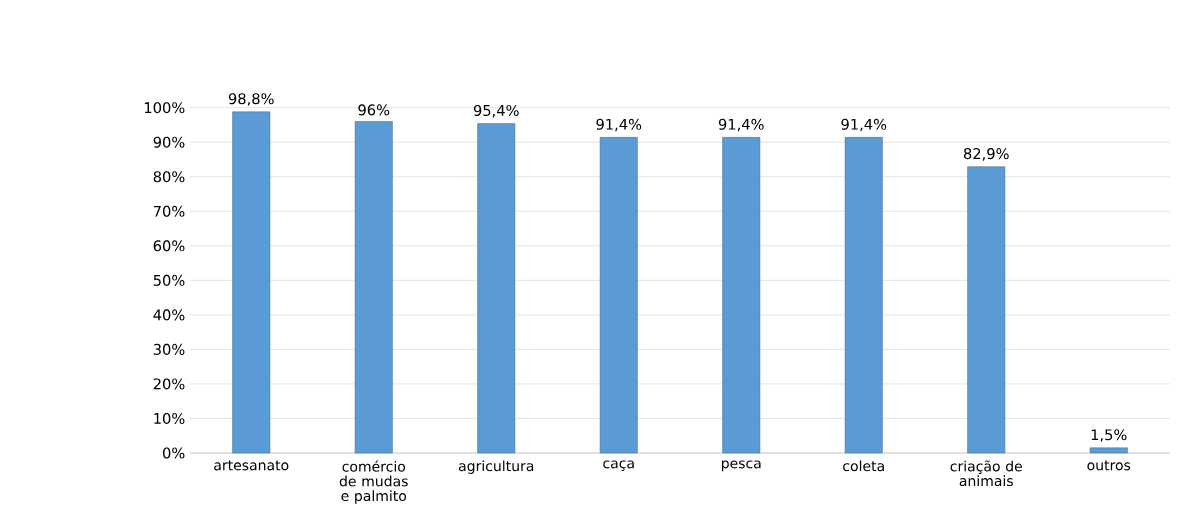 The height and width of the screenshot is (515, 1179). What do you see at coordinates (169, 418) in the screenshot?
I see `y-tick-label: 10%` at bounding box center [169, 418].